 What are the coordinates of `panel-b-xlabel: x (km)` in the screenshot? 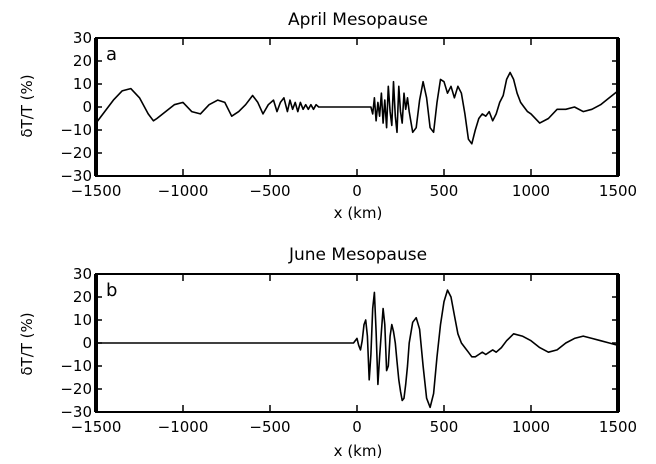 It's located at (358, 451).